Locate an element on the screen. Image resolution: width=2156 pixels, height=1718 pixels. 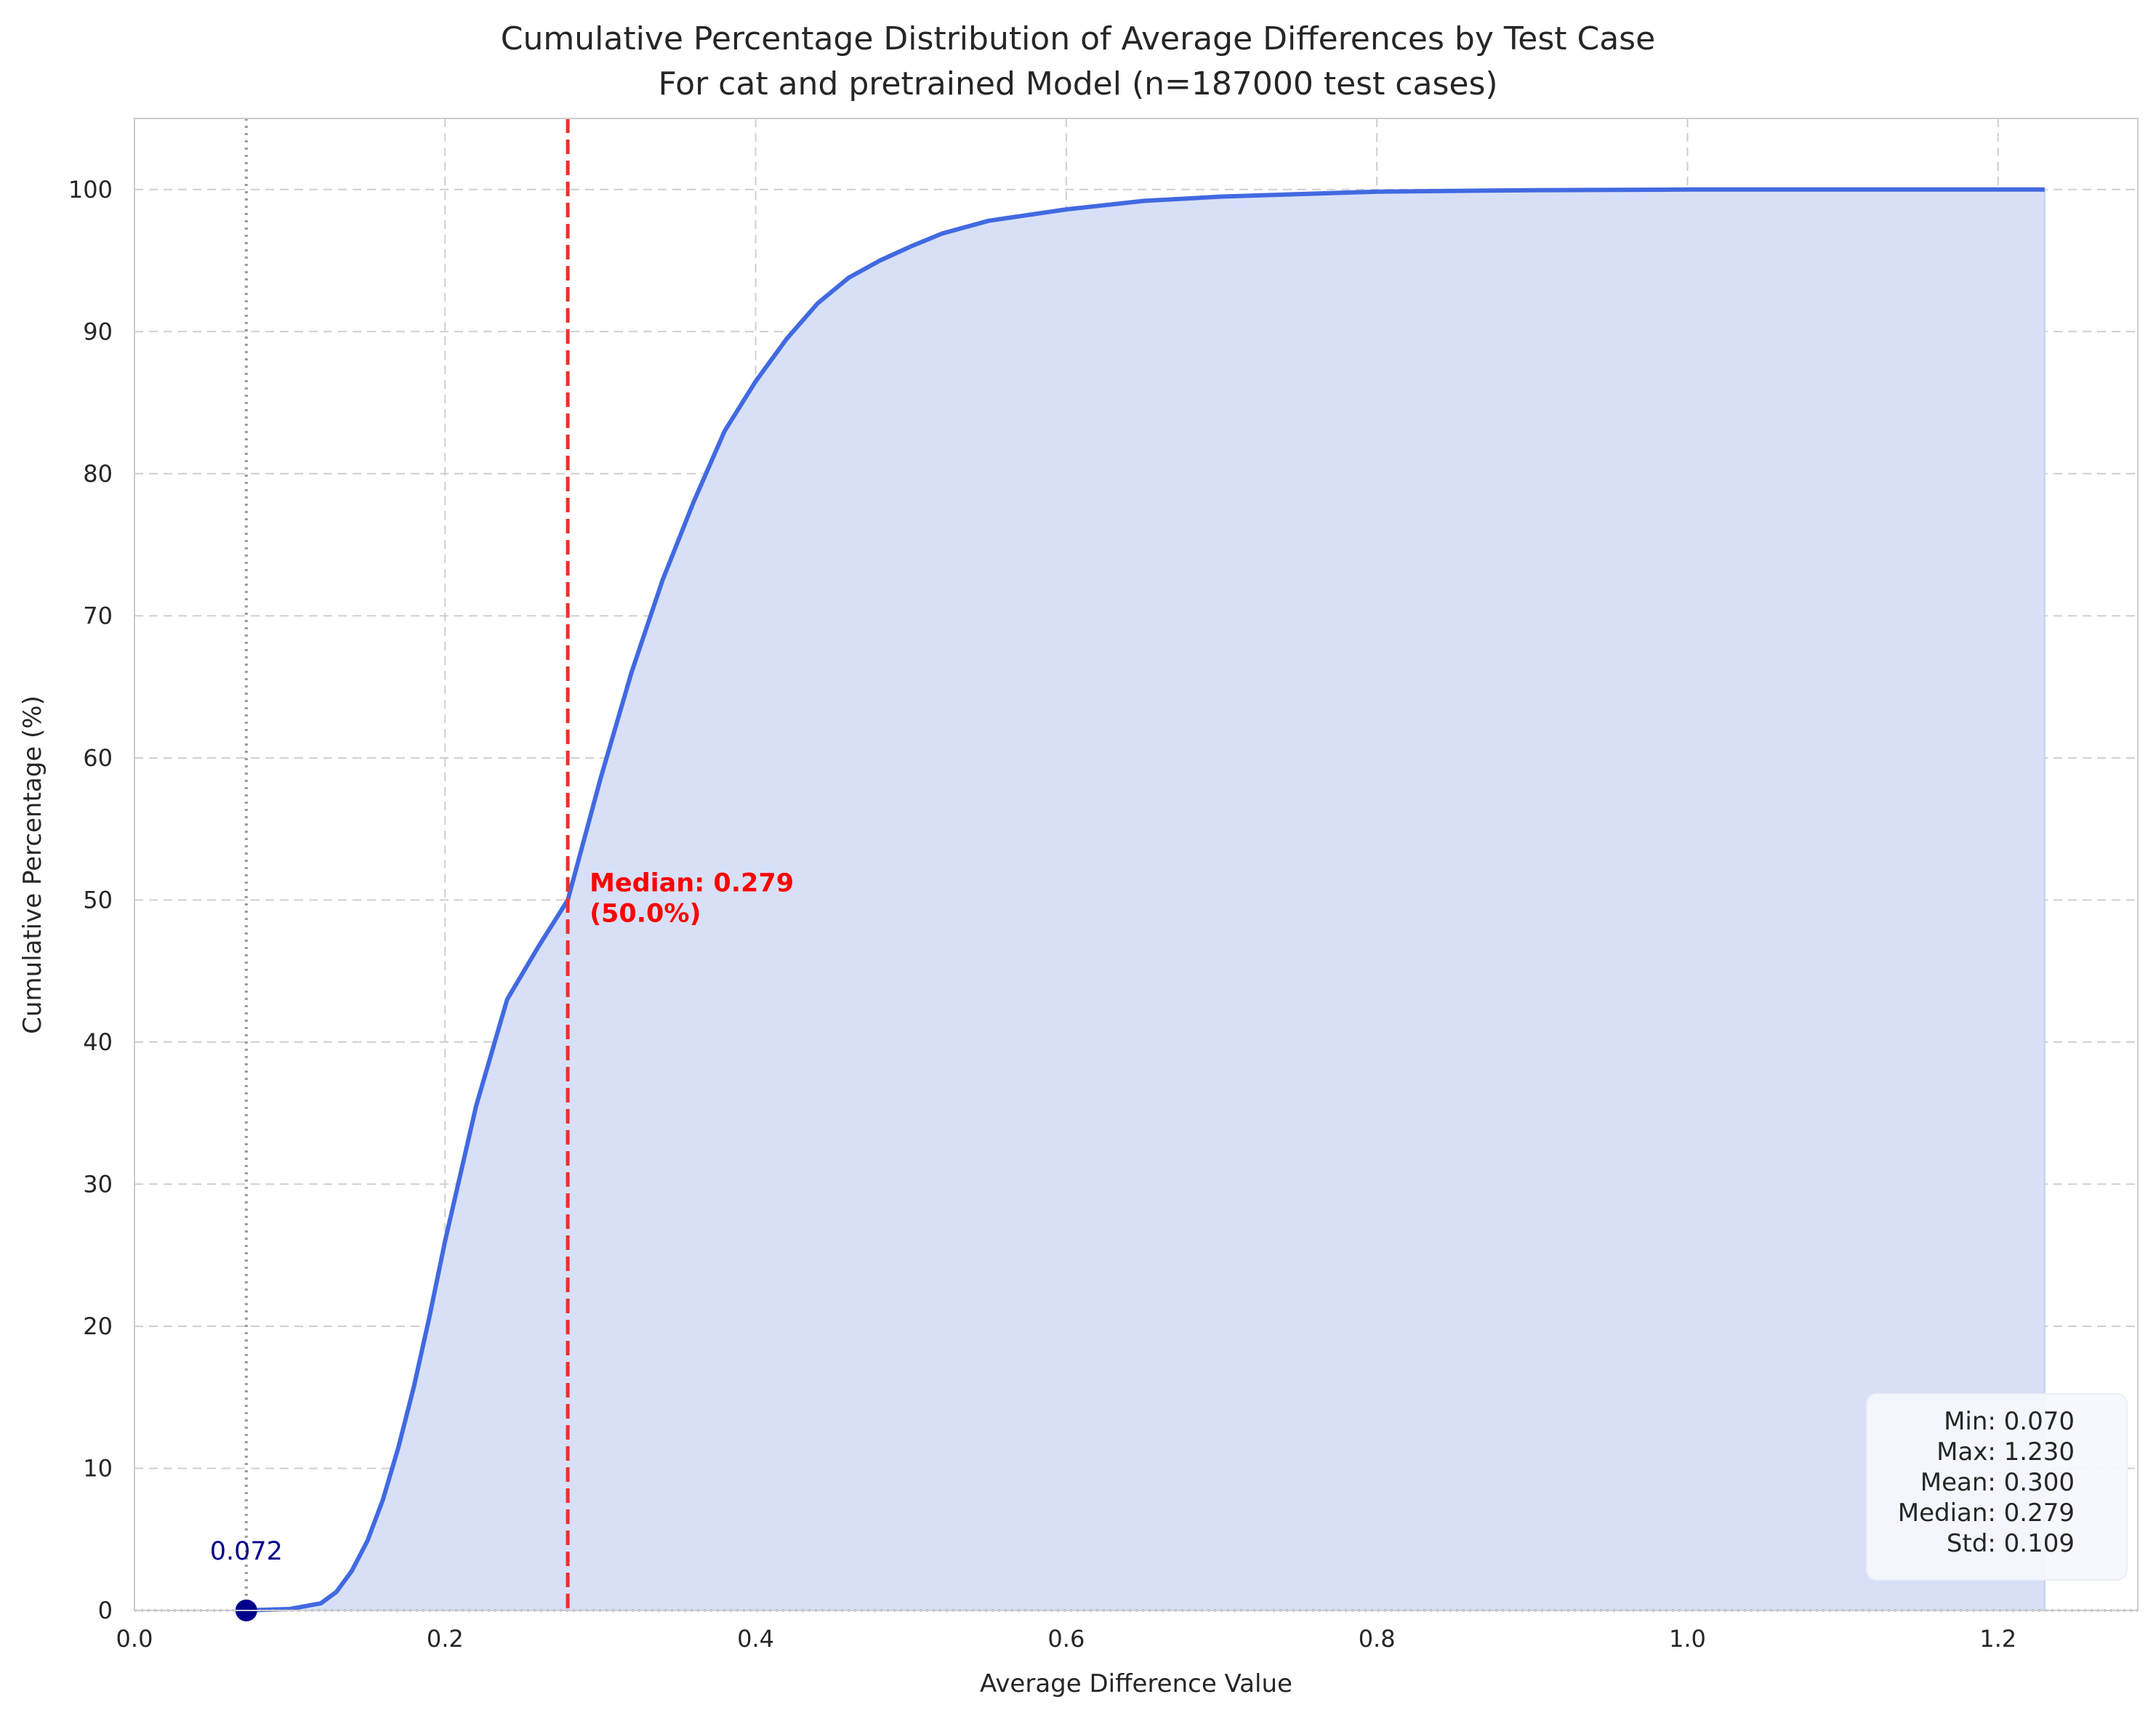
median-percent-label: (50.0%) is located at coordinates (645, 913).